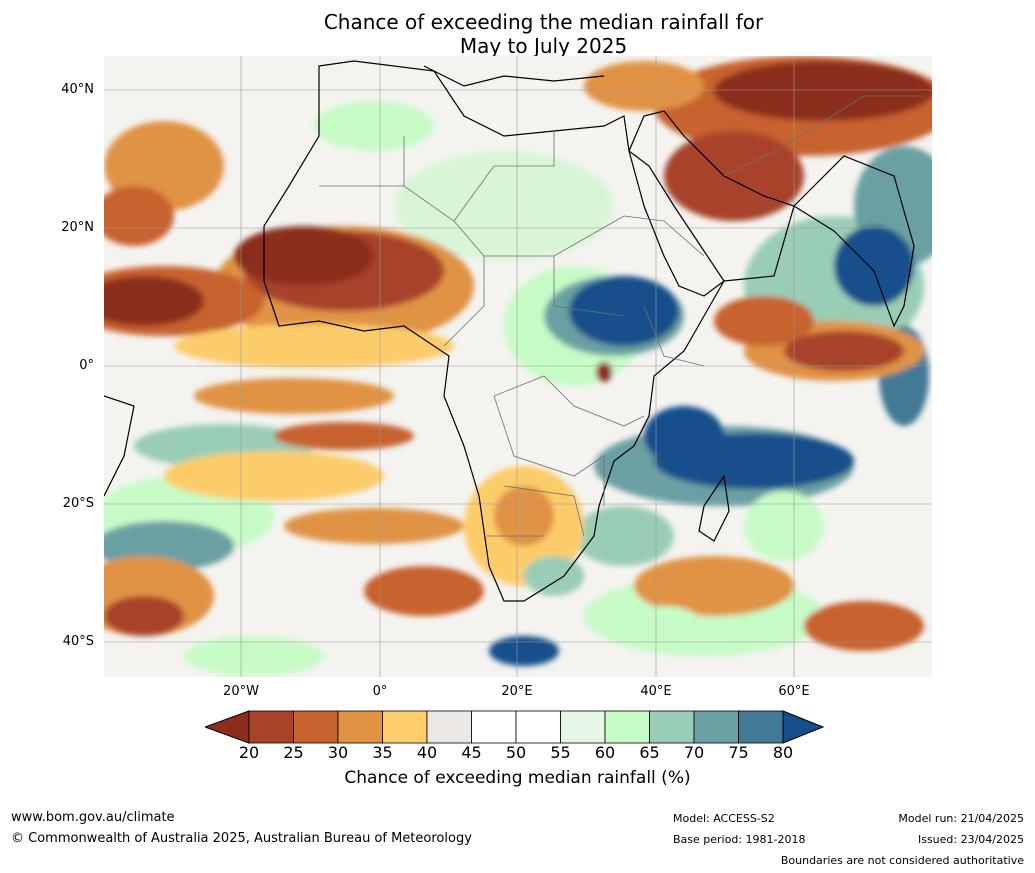  Describe the element at coordinates (86, 365) in the screenshot. I see `lat-label-equator: 0°` at that location.